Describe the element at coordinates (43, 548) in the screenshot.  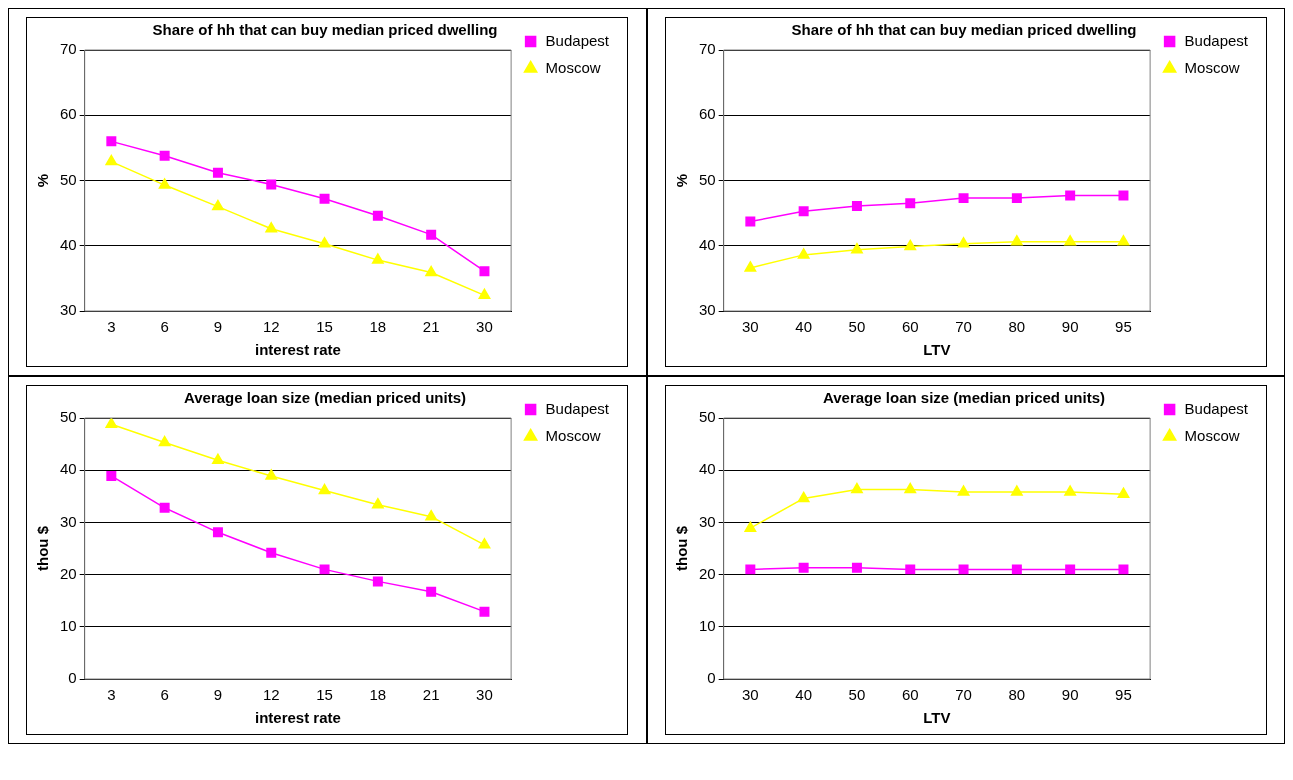
I see `y-axis-title: thou $` at that location.